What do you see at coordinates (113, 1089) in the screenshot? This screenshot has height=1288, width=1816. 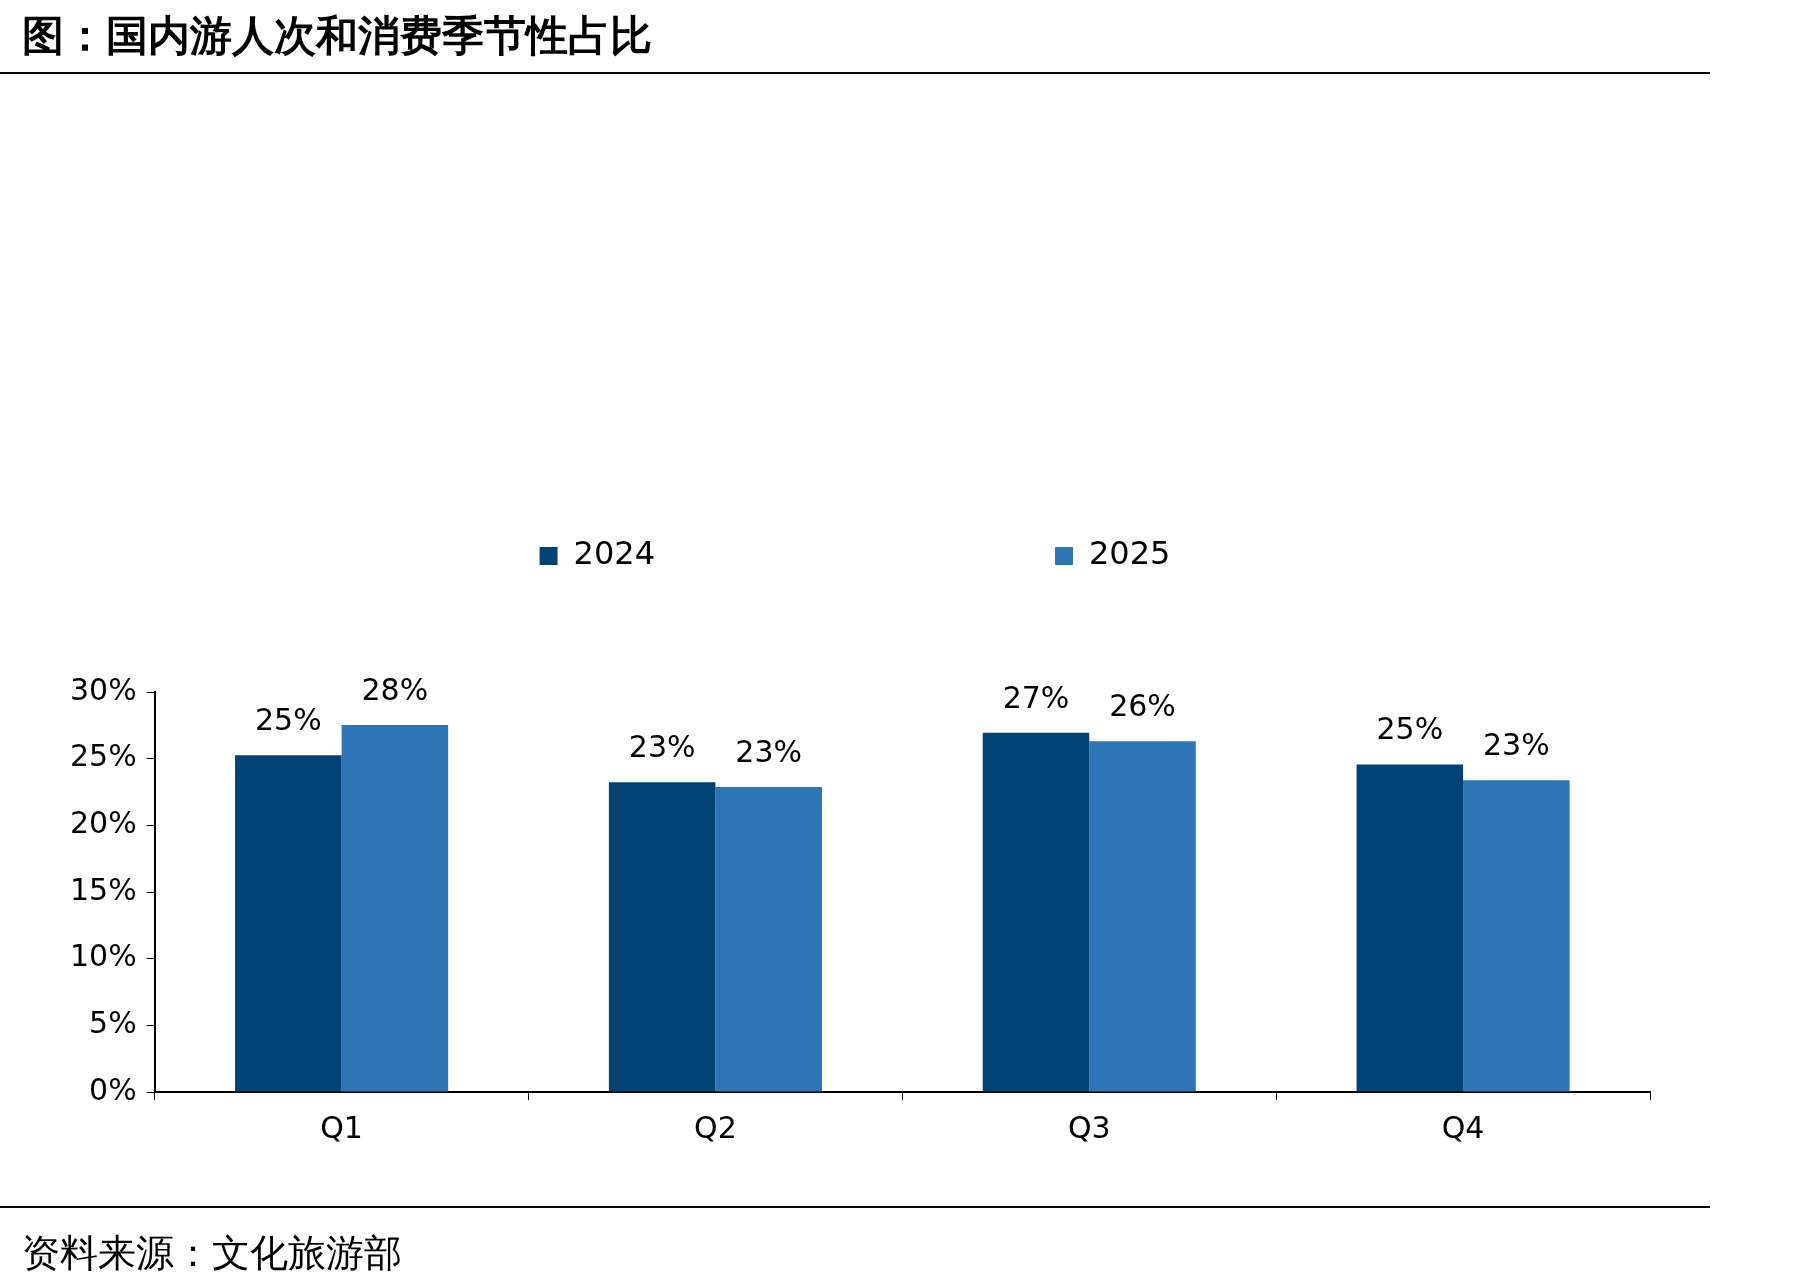 I see `y-tick-label: 0%` at bounding box center [113, 1089].